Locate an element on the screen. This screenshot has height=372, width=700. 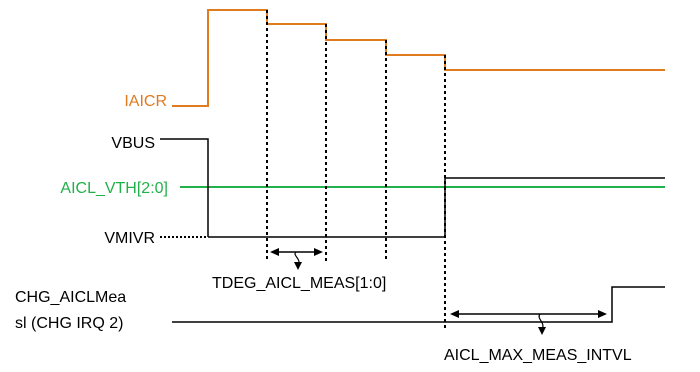
chg-aiclmeas-waveform is located at coordinates (418, 304).